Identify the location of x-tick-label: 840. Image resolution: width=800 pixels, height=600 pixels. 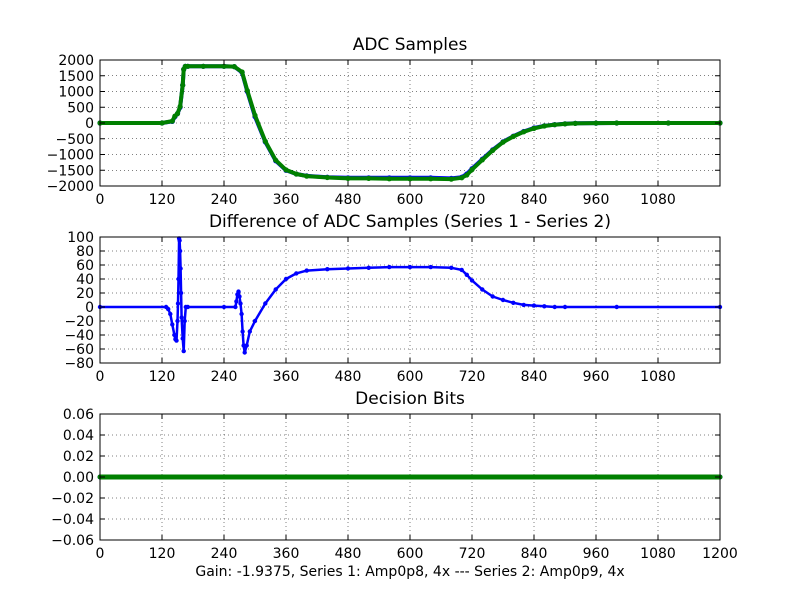
(534, 200).